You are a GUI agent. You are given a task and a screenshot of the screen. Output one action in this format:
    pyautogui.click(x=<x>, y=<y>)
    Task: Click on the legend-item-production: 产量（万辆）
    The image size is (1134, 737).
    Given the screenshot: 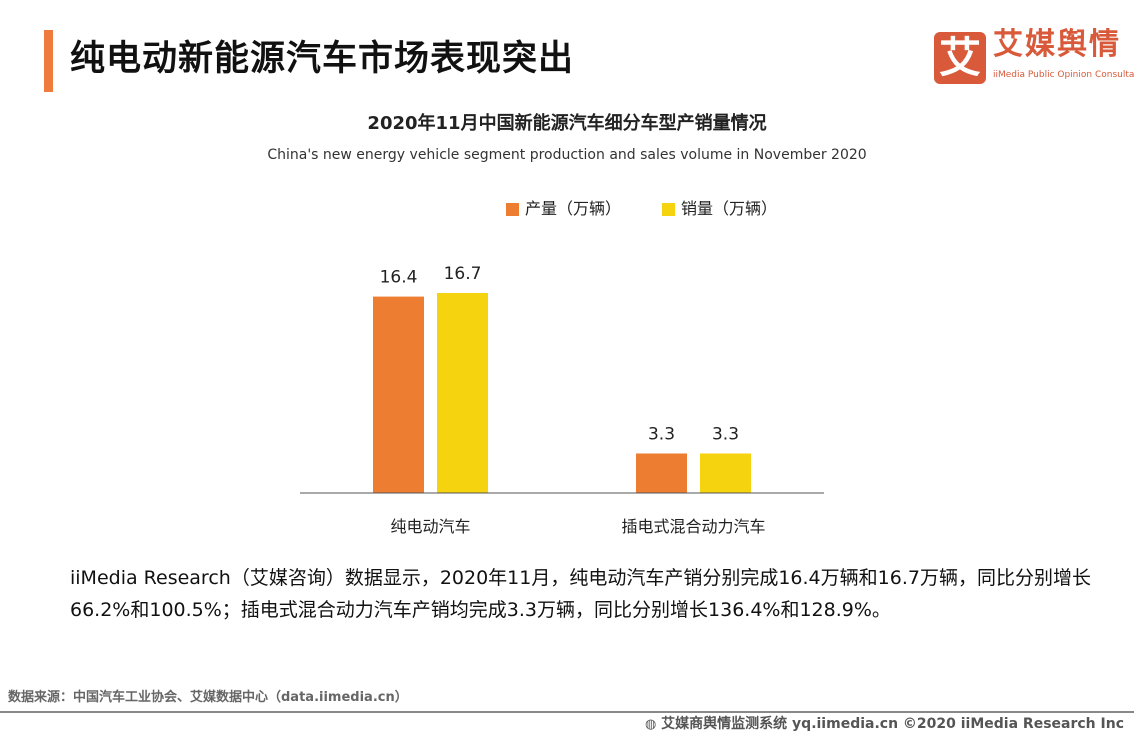 What is the action you would take?
    pyautogui.click(x=563, y=209)
    